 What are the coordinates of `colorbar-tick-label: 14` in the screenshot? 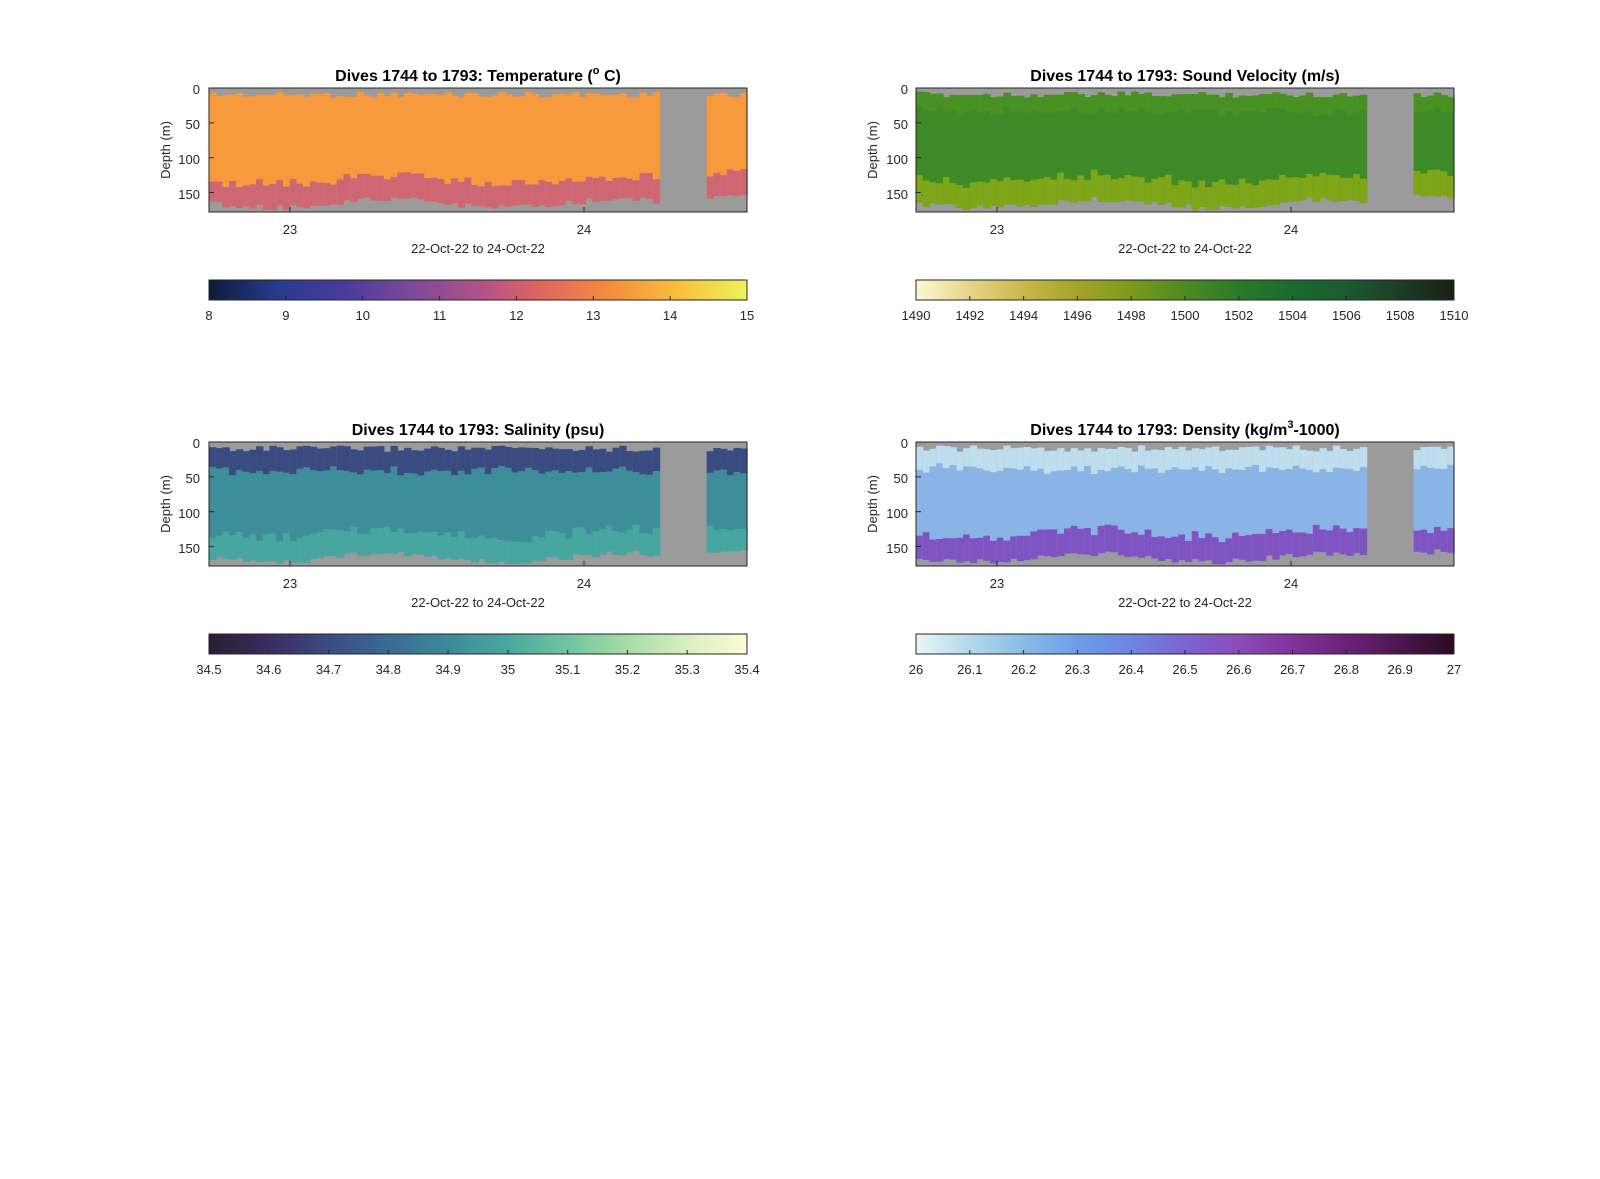 It's located at (670, 315).